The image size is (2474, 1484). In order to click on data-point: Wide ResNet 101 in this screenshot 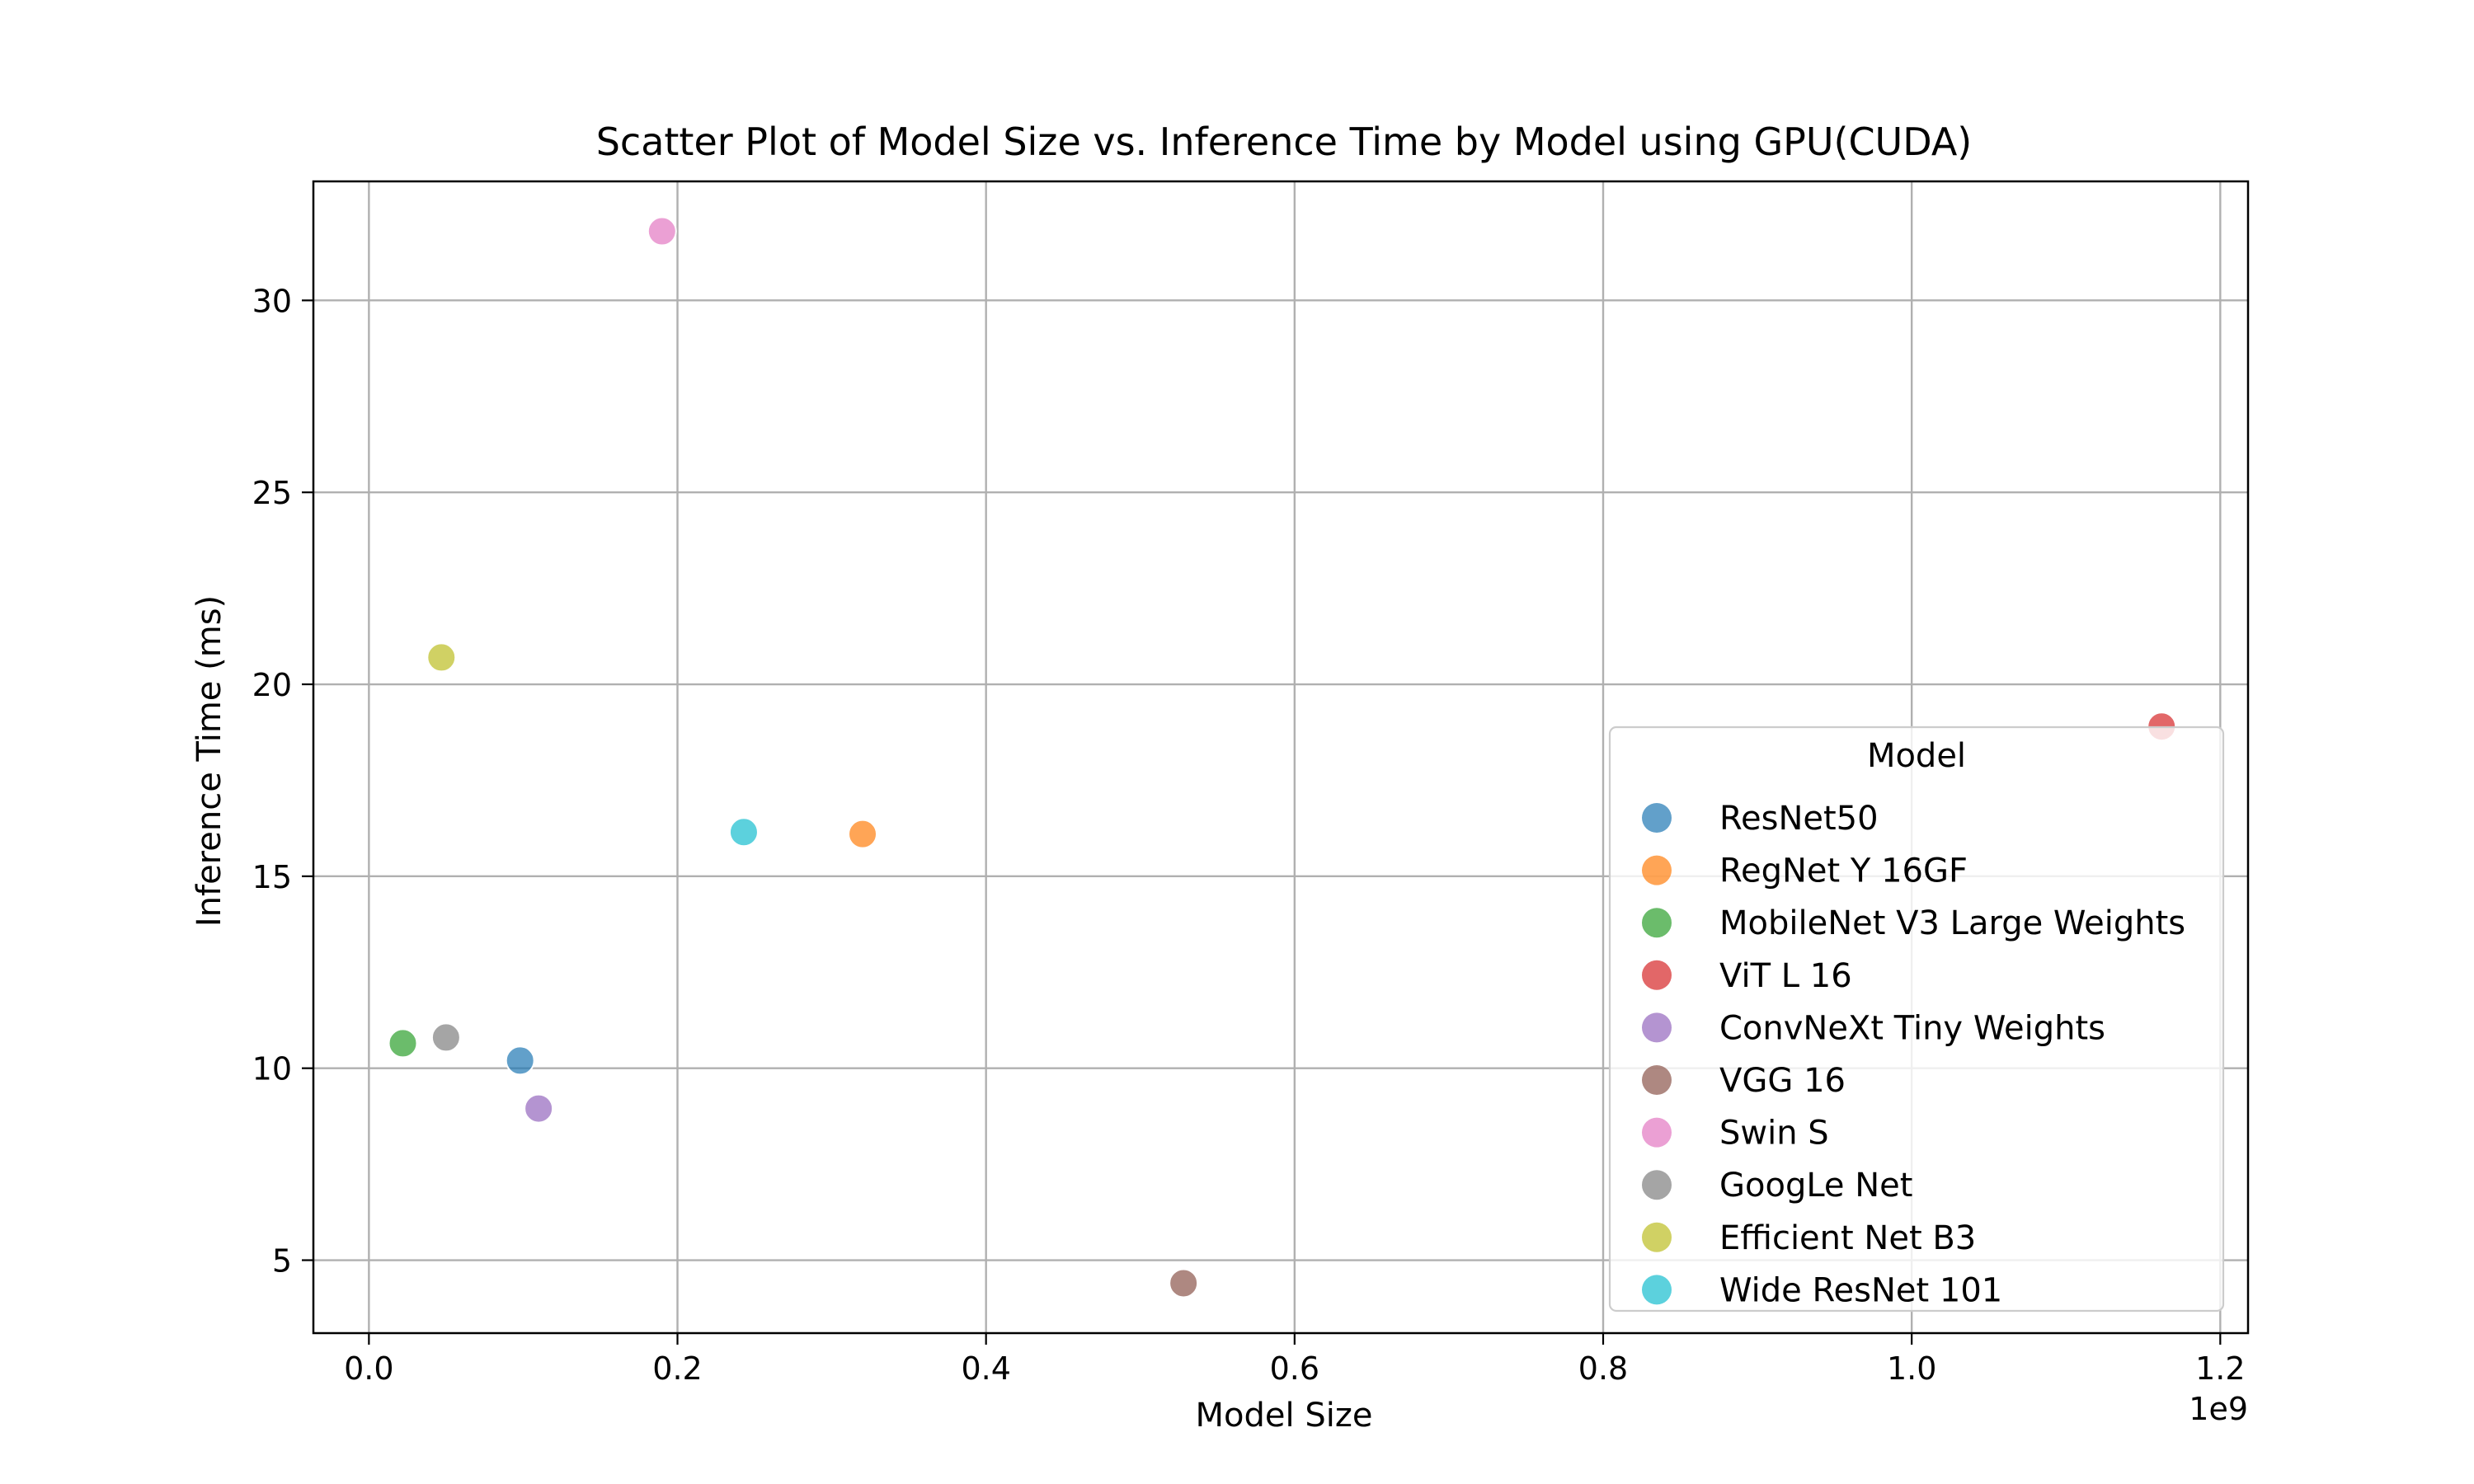, I will do `click(743, 832)`.